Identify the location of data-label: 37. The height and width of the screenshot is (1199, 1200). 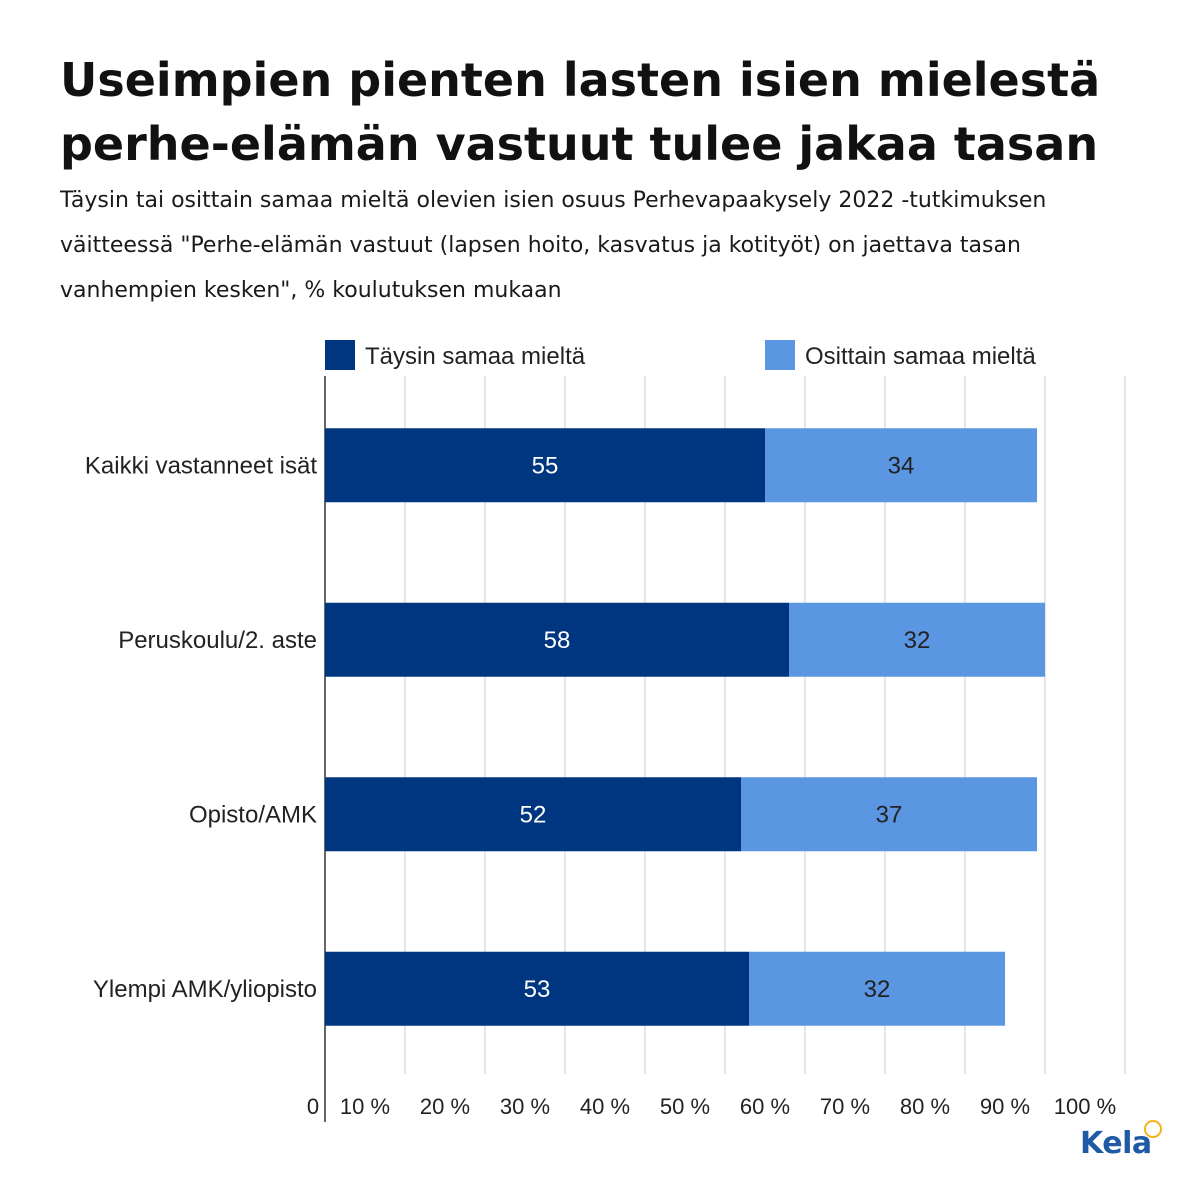
(889, 814).